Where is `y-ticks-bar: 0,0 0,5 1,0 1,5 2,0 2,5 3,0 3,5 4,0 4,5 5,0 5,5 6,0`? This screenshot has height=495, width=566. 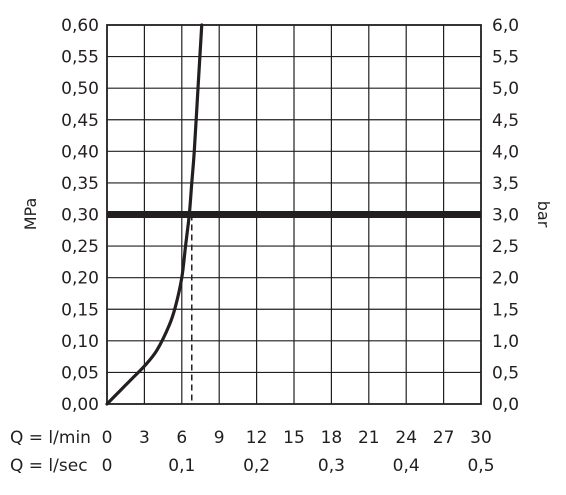 y-ticks-bar: 0,0 0,5 1,0 1,5 2,0 2,5 3,0 3,5 4,0 4,5 5,0 5,5 6,0 is located at coordinates (505, 215).